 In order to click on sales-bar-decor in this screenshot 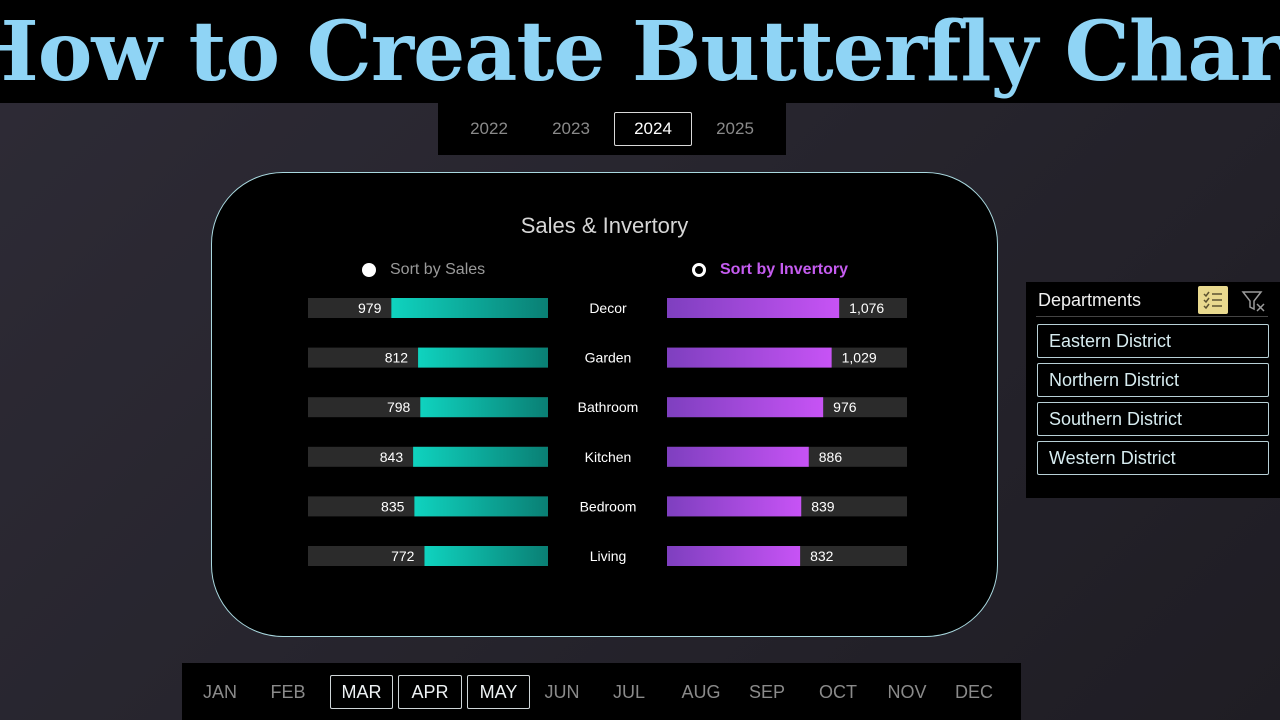, I will do `click(469, 308)`.